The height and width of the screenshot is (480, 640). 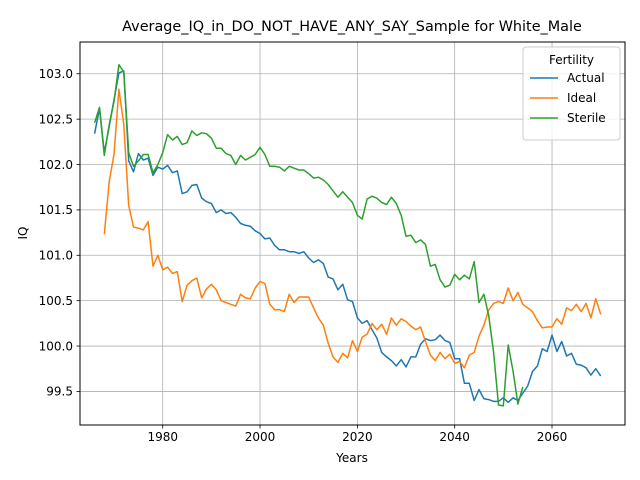 What do you see at coordinates (571, 60) in the screenshot?
I see `legend-title: Fertility` at bounding box center [571, 60].